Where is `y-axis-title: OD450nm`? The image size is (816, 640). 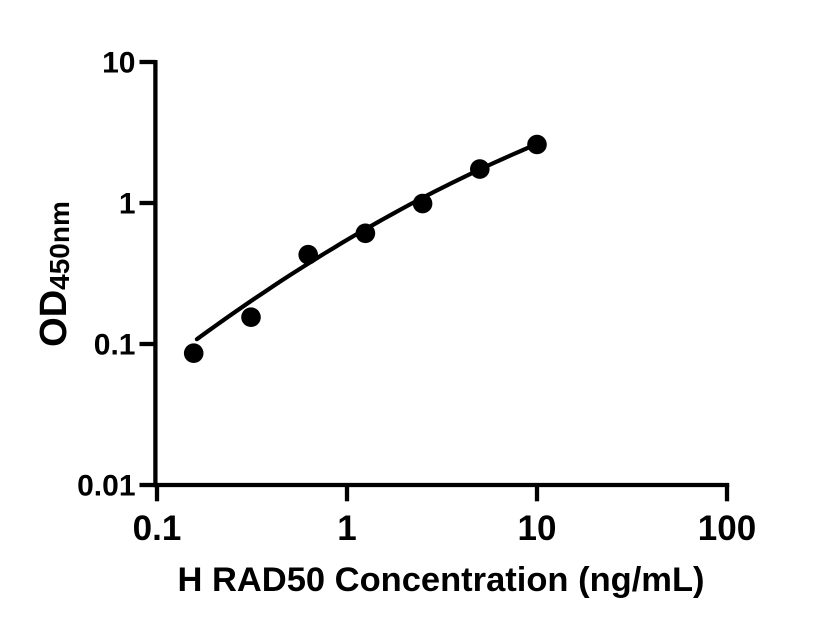 y-axis-title: OD450nm is located at coordinates (54, 274).